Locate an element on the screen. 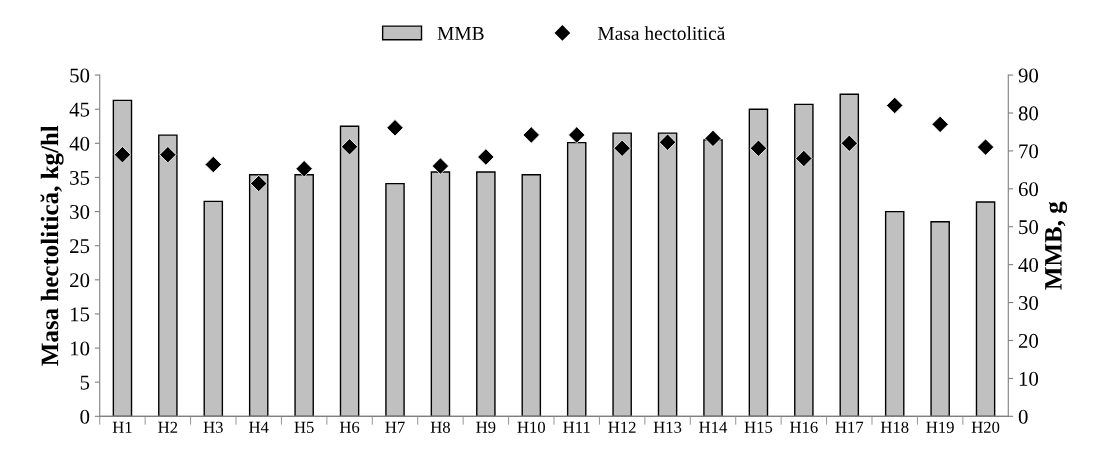  y2-tick-label: 0 is located at coordinates (1023, 416).